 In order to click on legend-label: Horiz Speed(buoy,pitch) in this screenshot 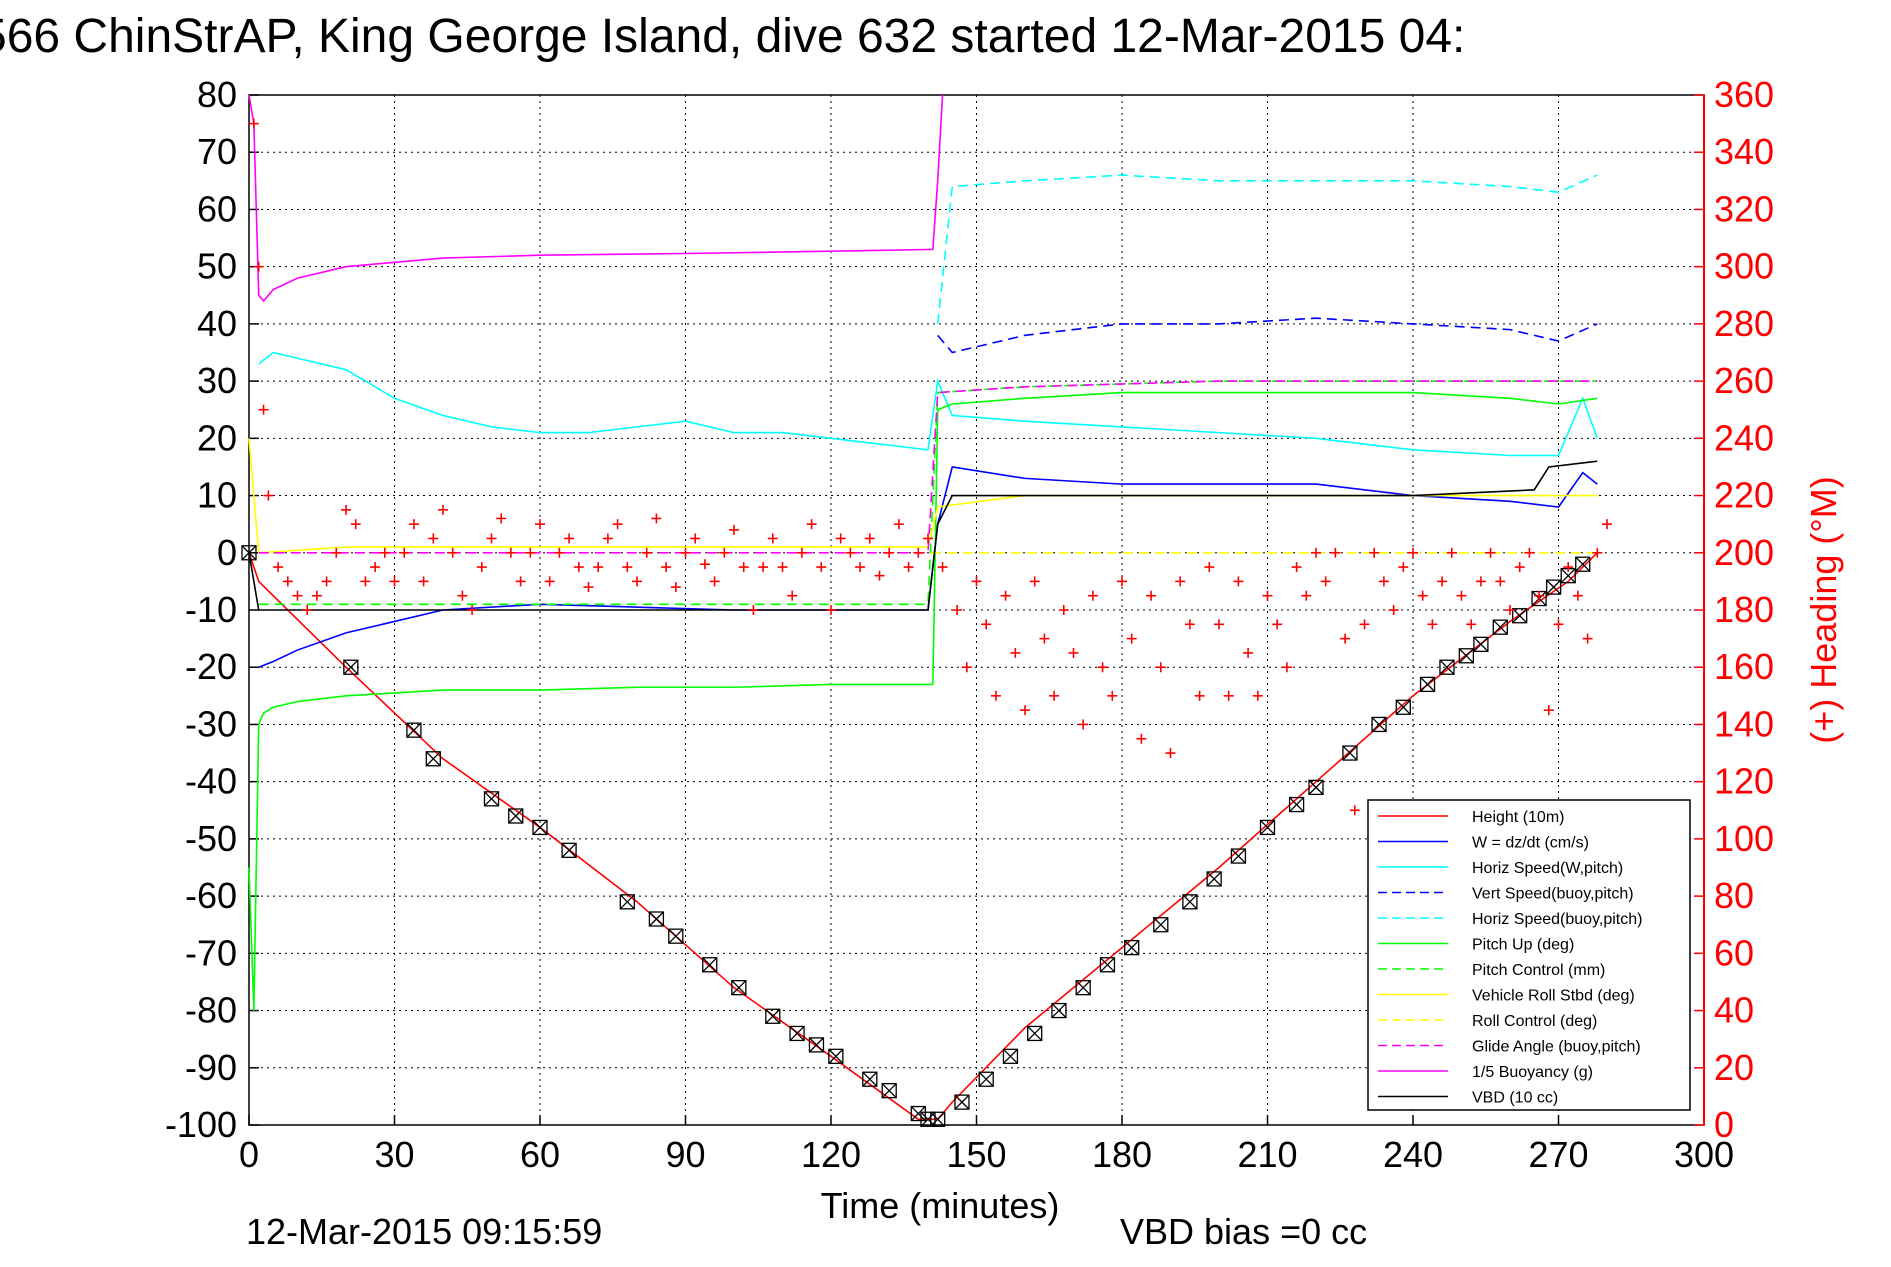, I will do `click(1557, 919)`.